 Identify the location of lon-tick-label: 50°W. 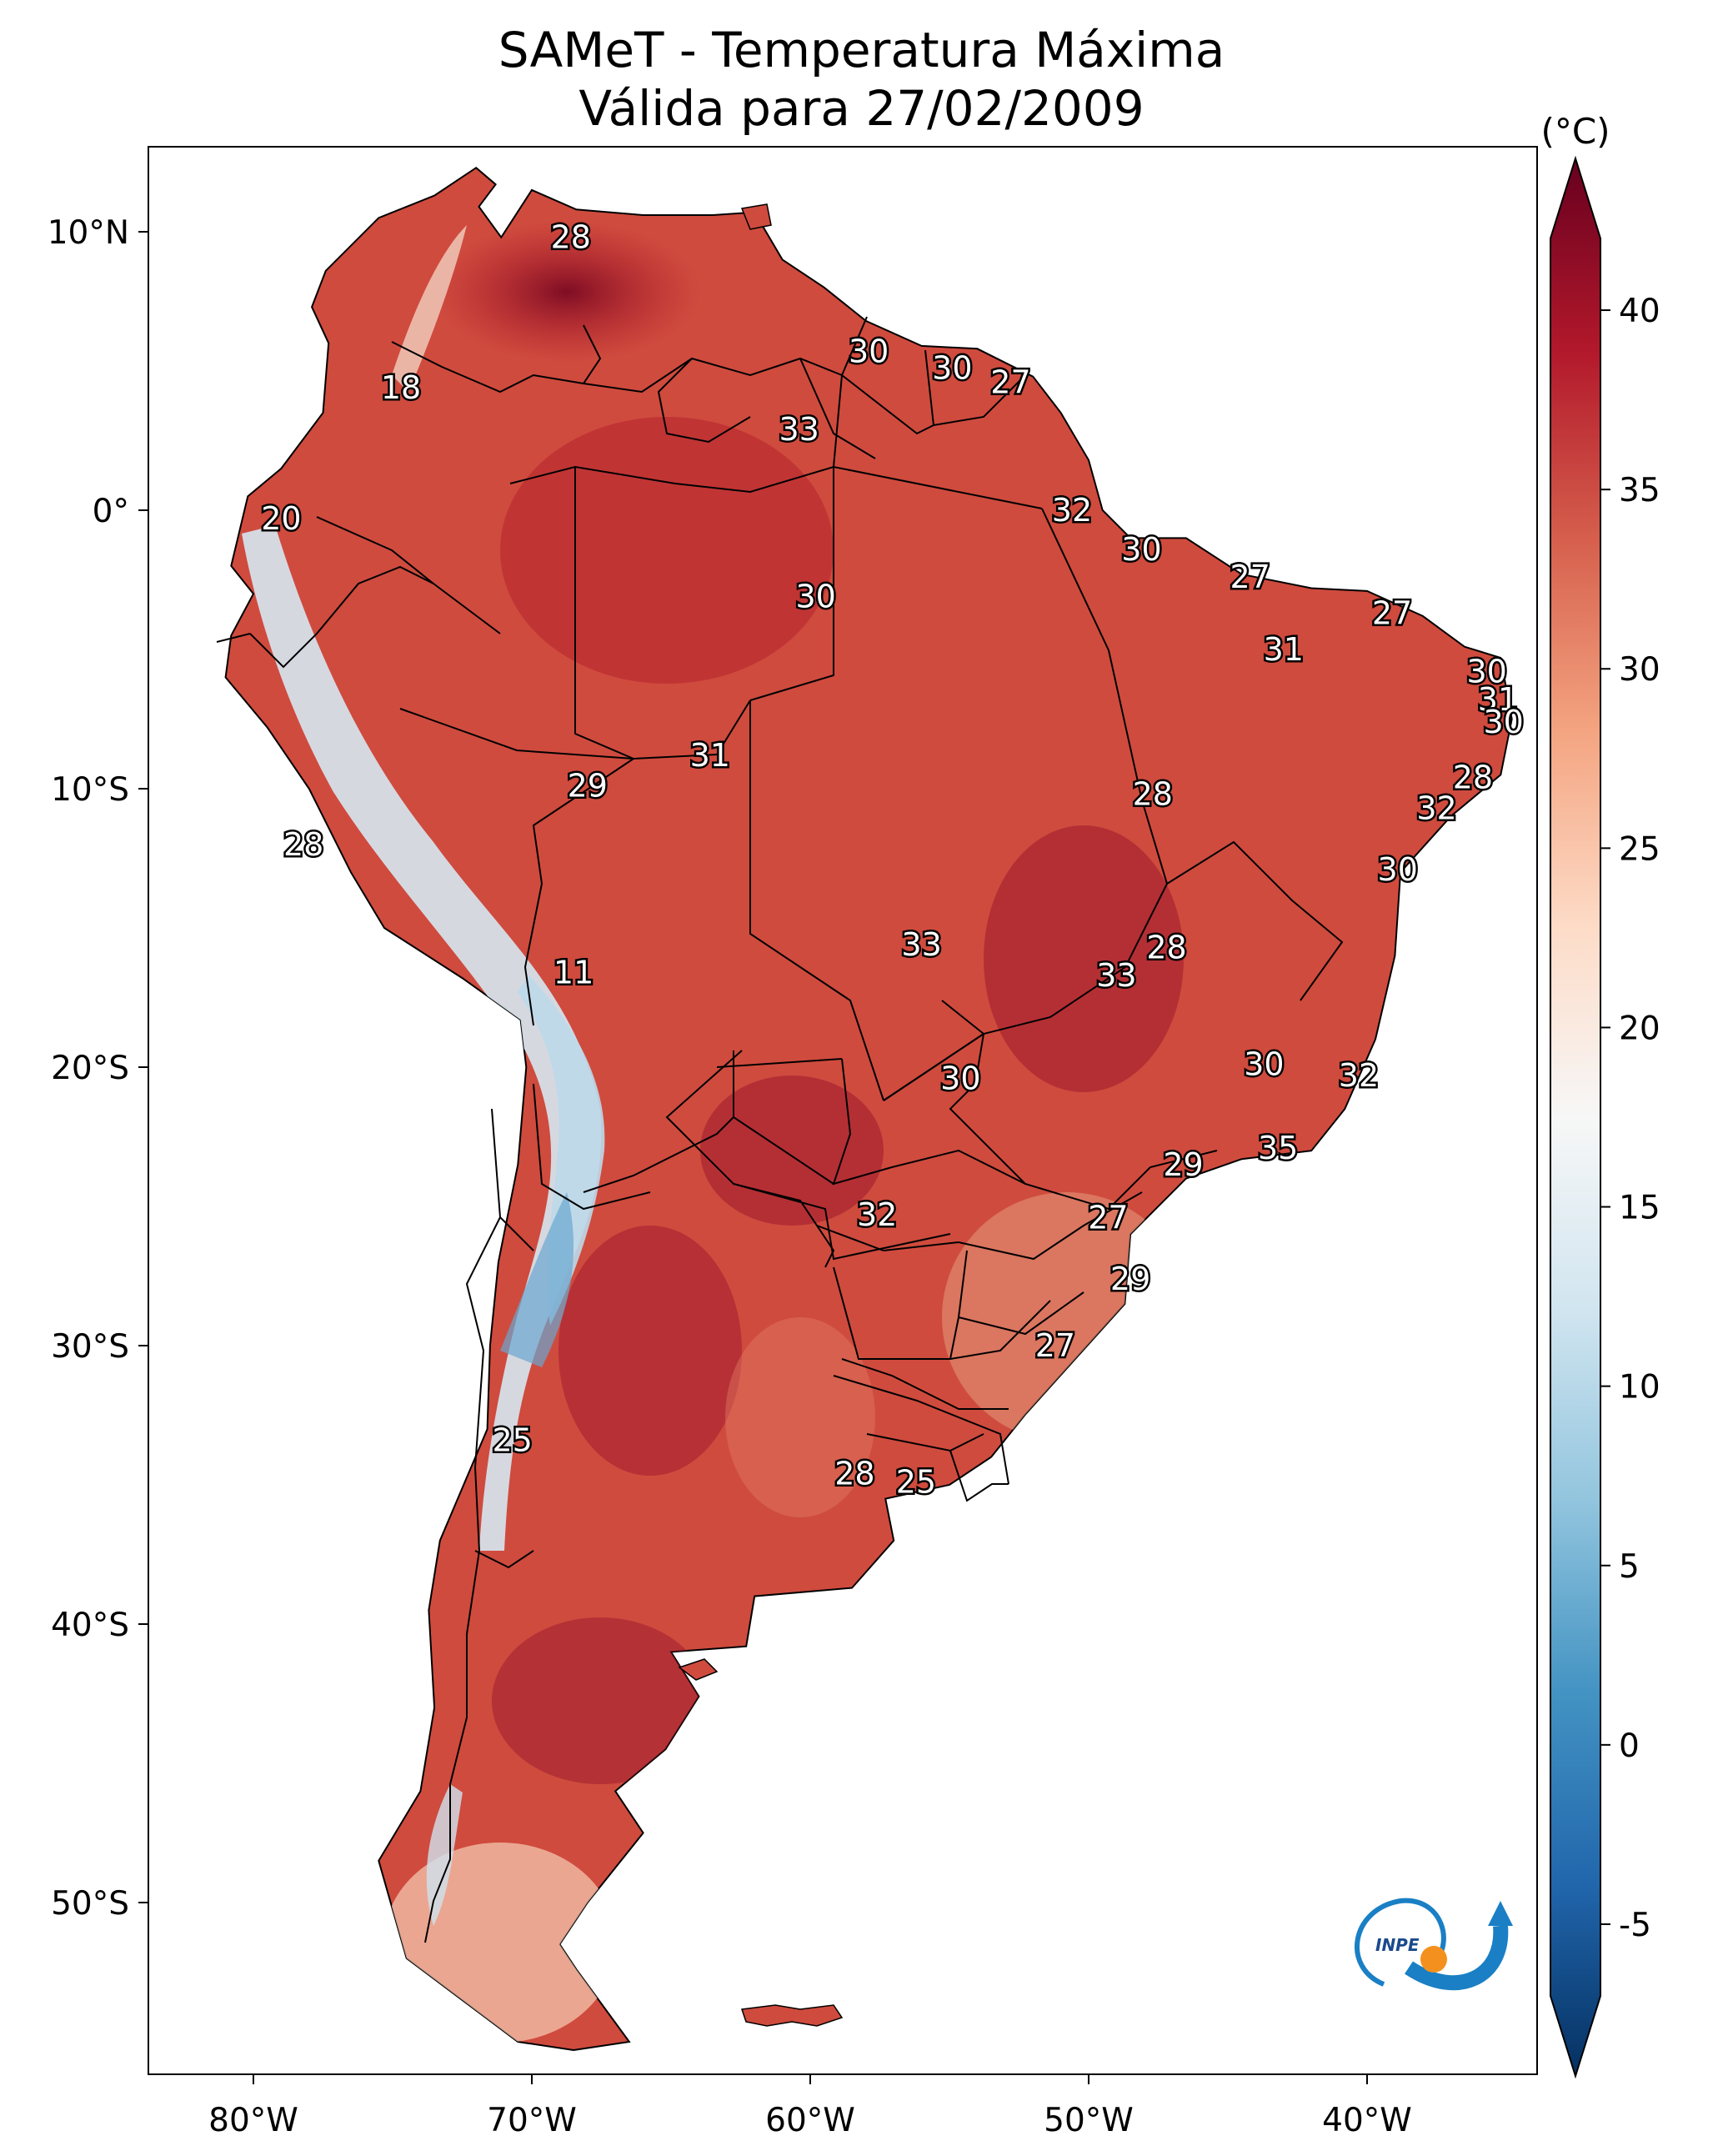
(1089, 2120).